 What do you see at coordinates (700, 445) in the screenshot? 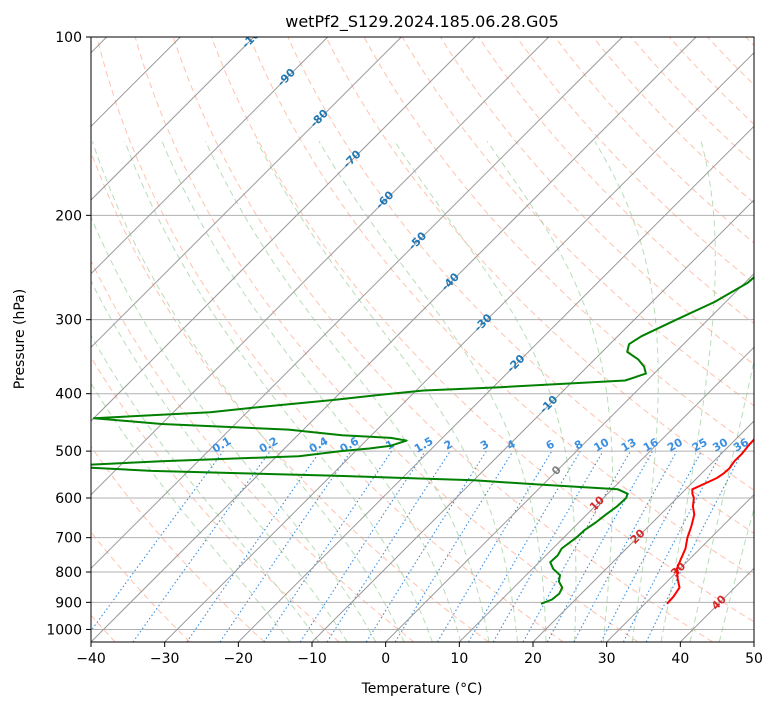
I see `mixing-ratio-label: 25` at bounding box center [700, 445].